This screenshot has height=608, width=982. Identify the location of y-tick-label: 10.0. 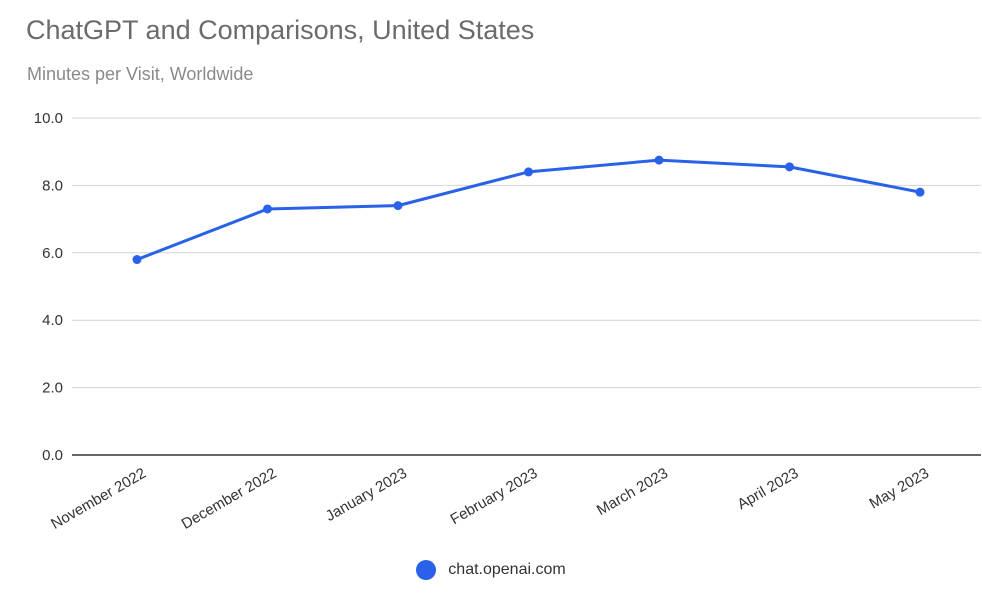
(48, 118).